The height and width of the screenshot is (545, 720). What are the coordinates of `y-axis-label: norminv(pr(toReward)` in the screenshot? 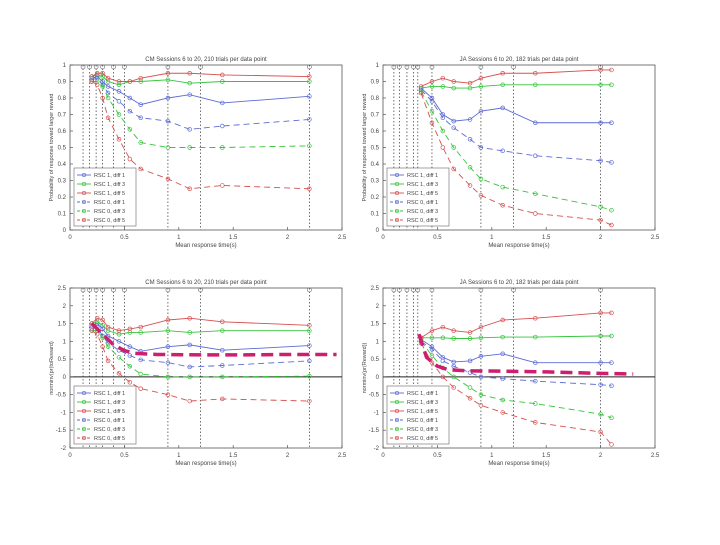 It's located at (52, 368).